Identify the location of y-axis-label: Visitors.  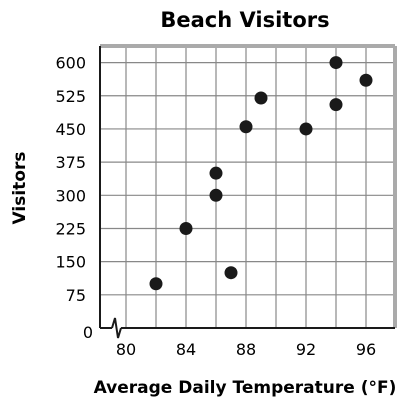
(20, 188).